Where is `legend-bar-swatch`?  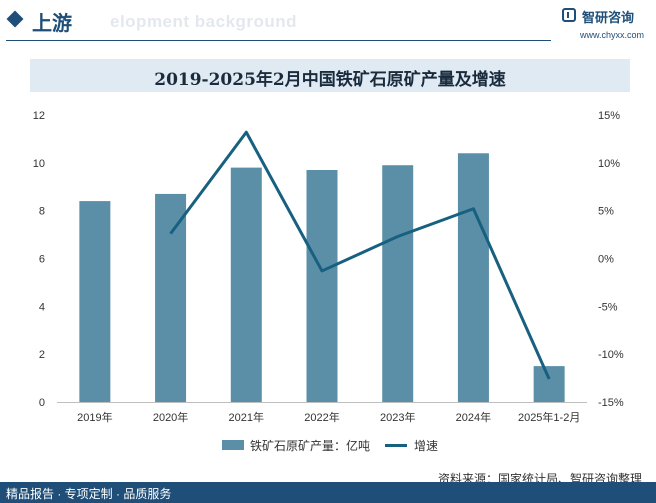
legend-bar-swatch is located at coordinates (233, 445).